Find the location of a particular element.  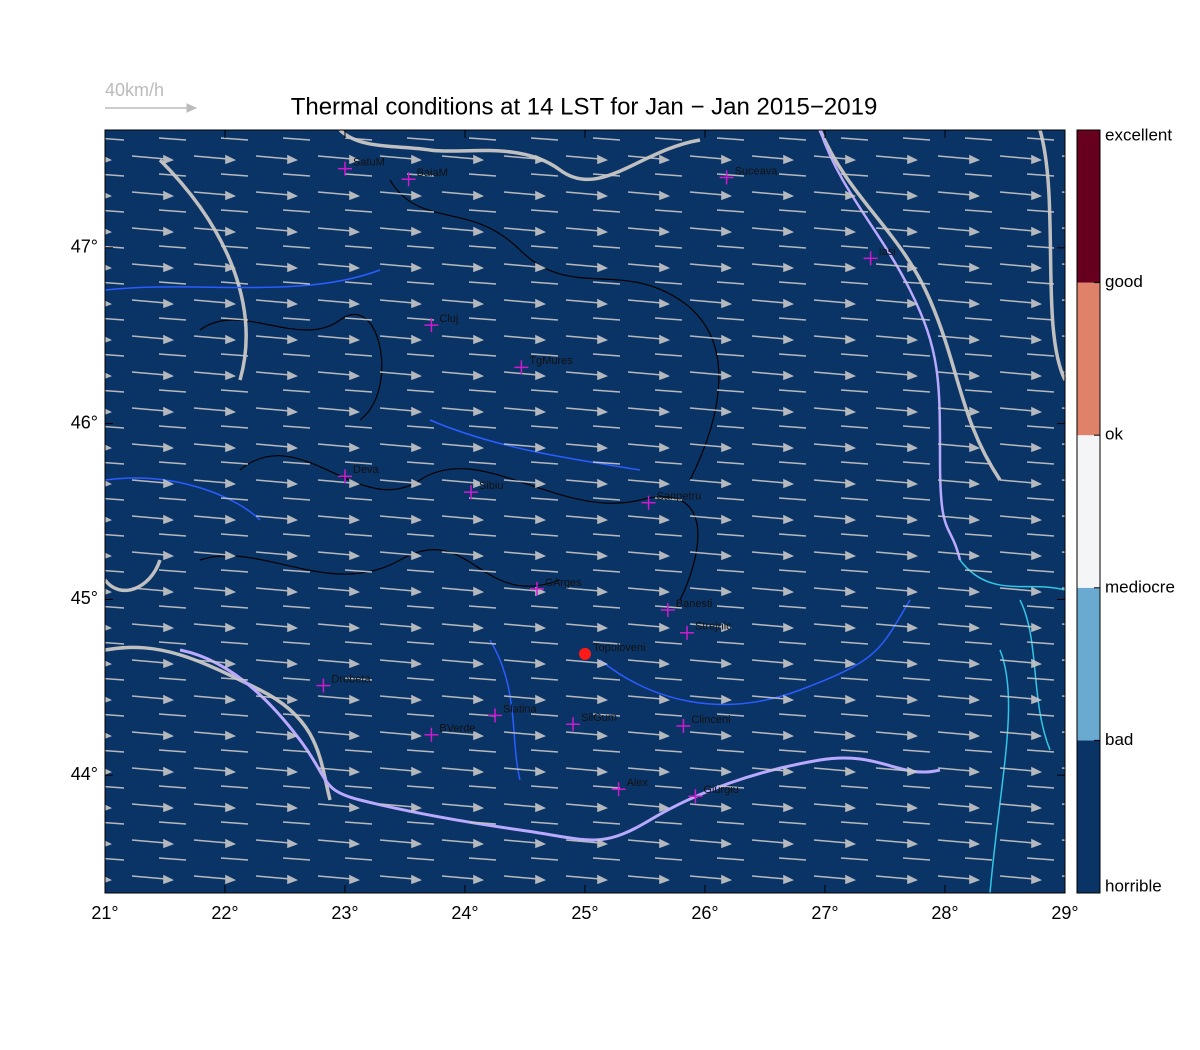

colorbar-label: mediocre is located at coordinates (1140, 586).